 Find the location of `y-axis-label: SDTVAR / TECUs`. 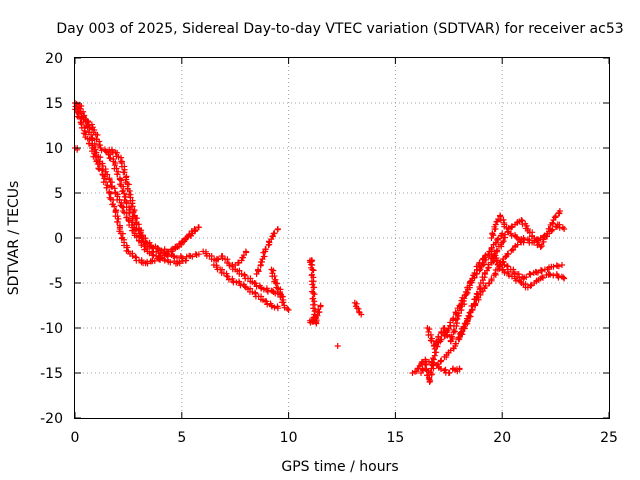

y-axis-label: SDTVAR / TECUs is located at coordinates (14, 238).